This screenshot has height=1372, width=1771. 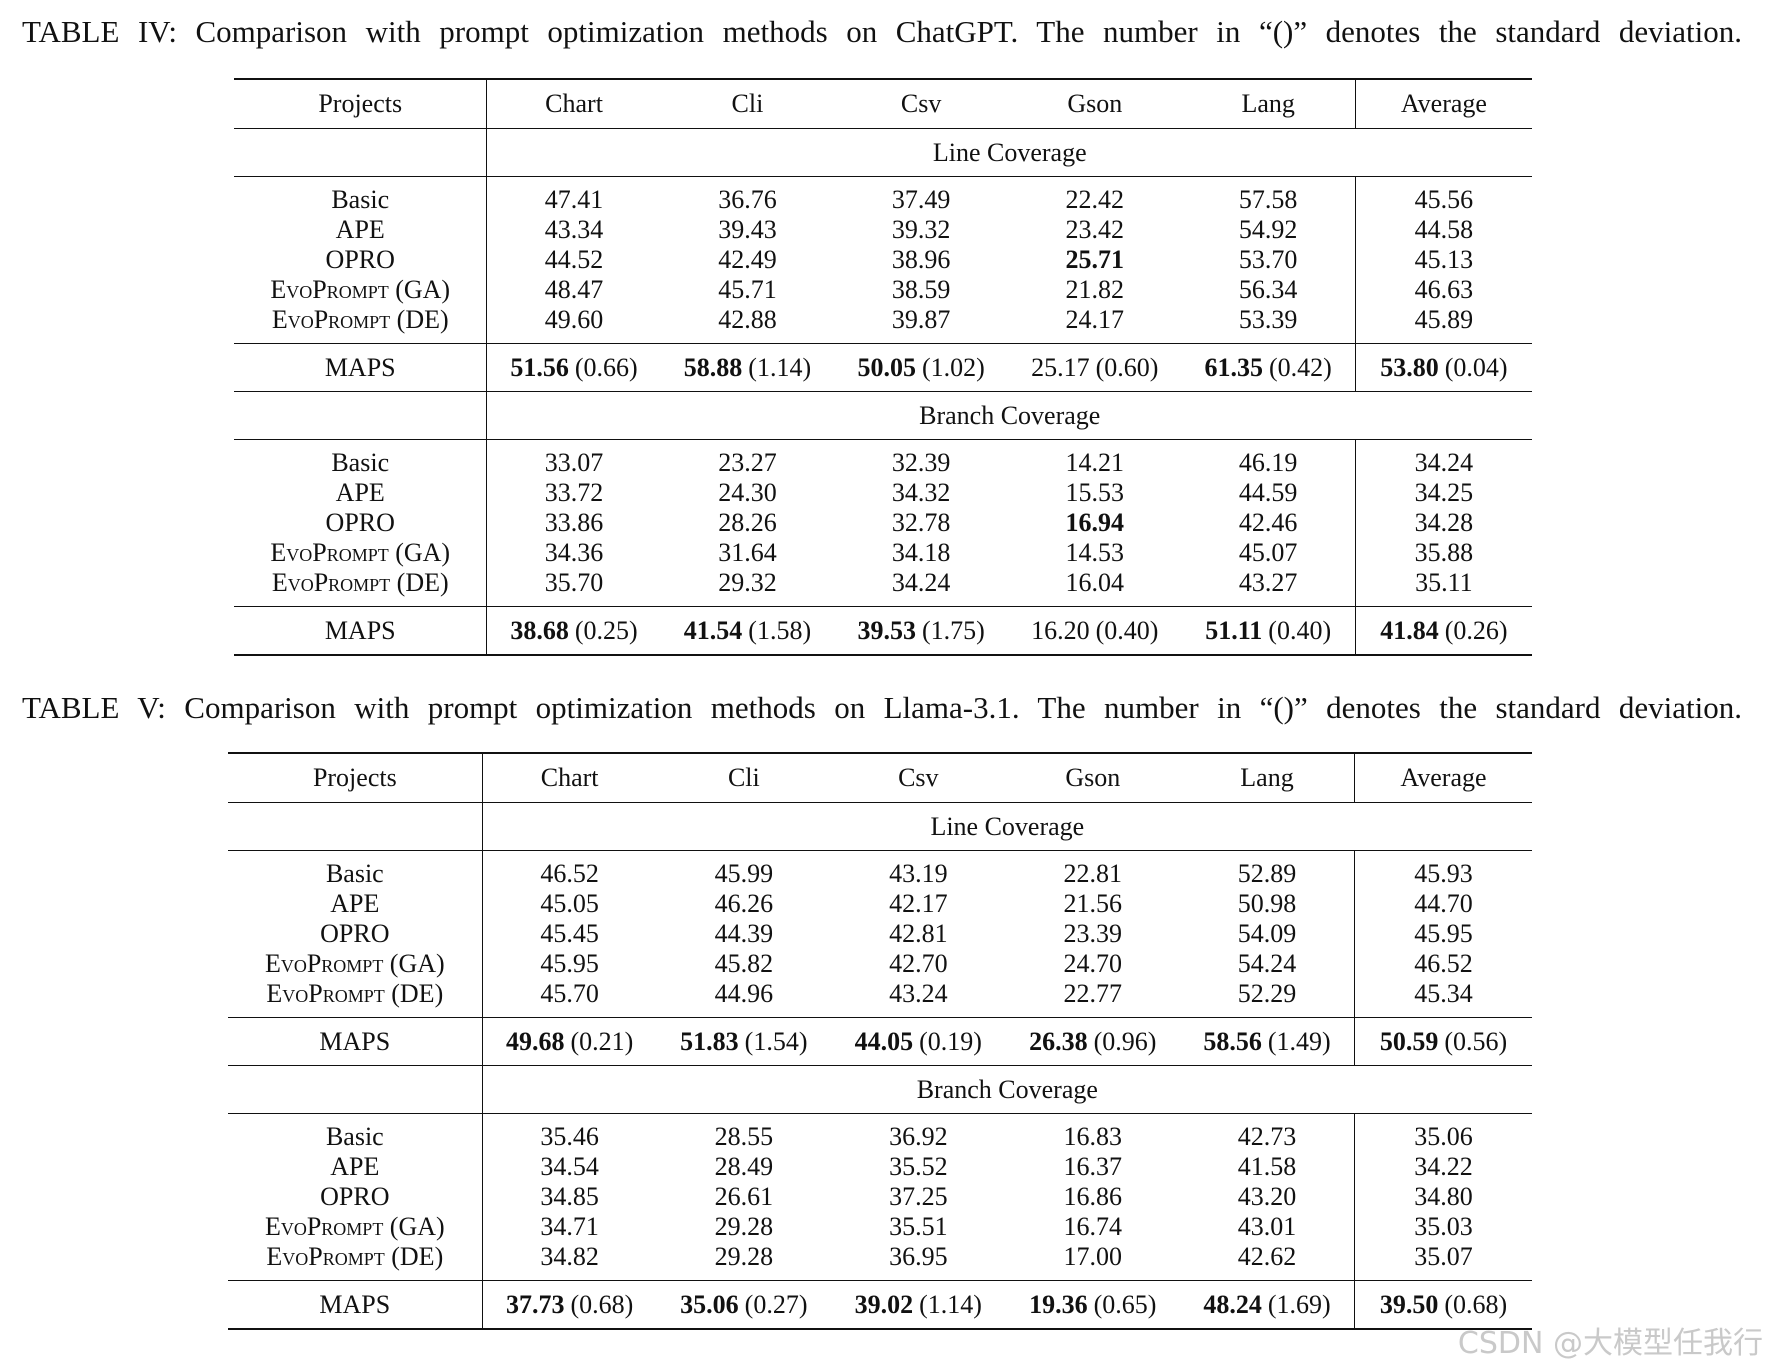 I want to click on value-cell: 39.87, so click(x=921, y=319).